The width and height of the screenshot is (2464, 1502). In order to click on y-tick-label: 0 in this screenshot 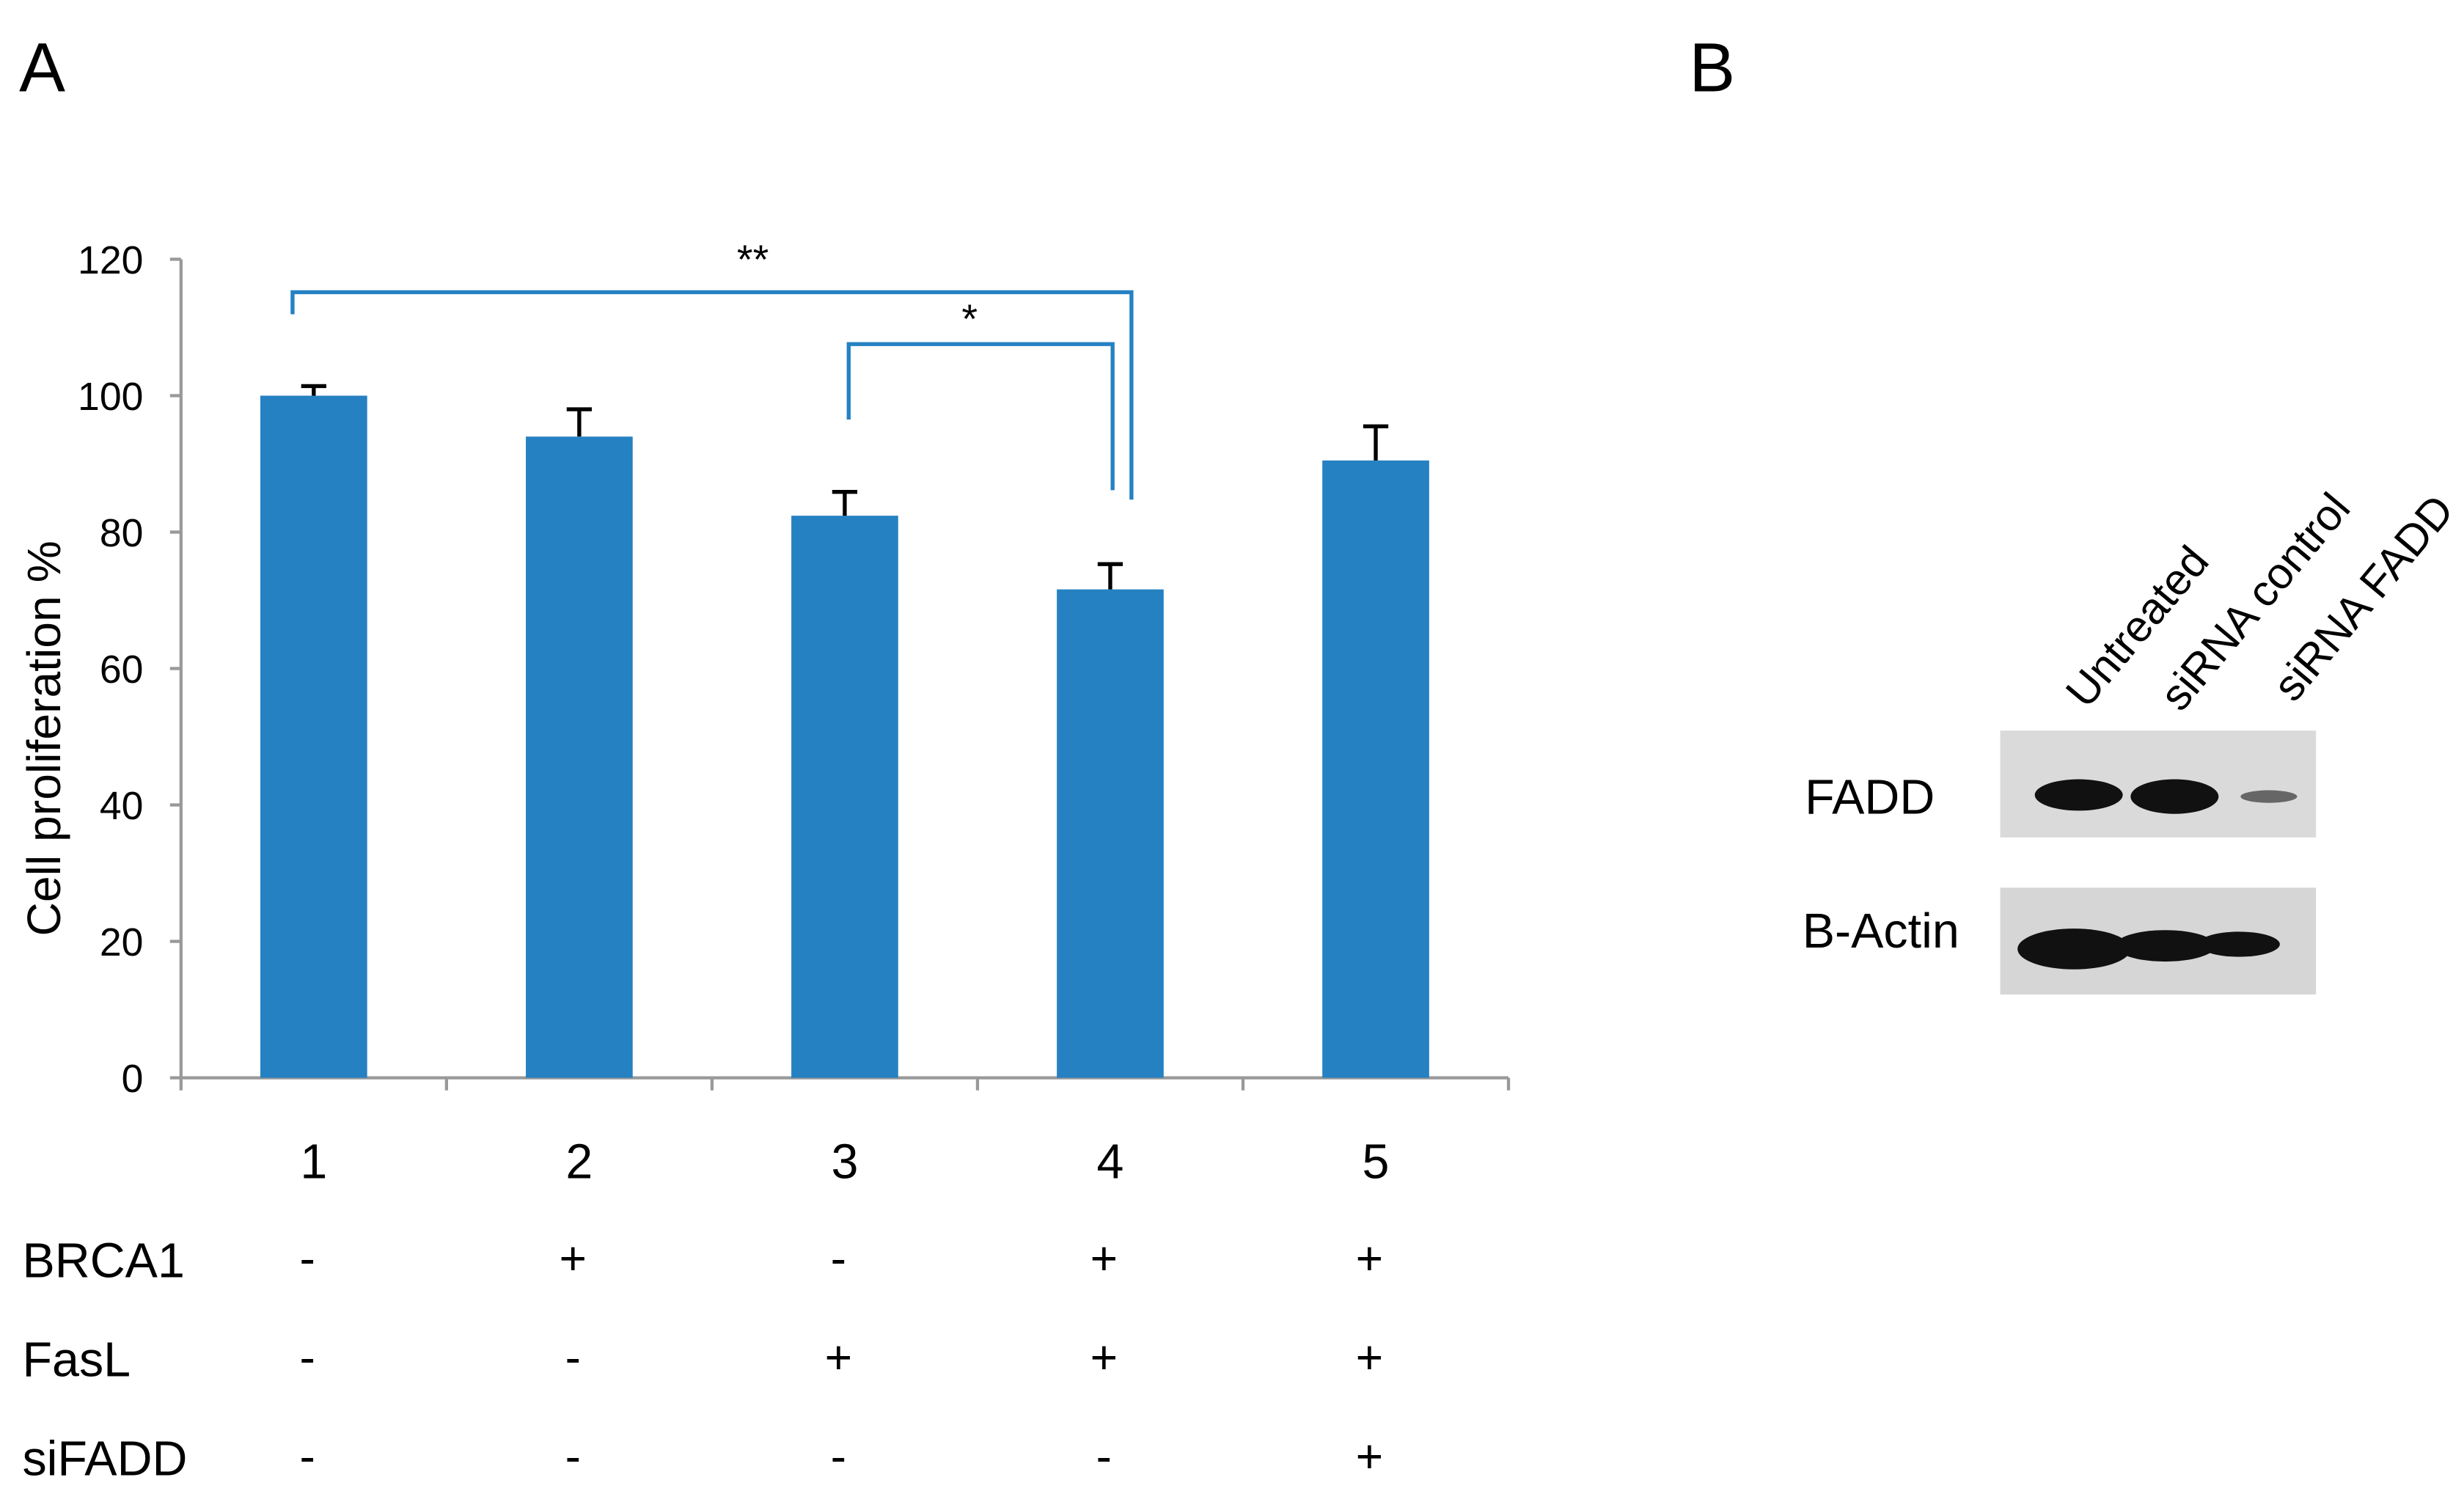, I will do `click(133, 1079)`.